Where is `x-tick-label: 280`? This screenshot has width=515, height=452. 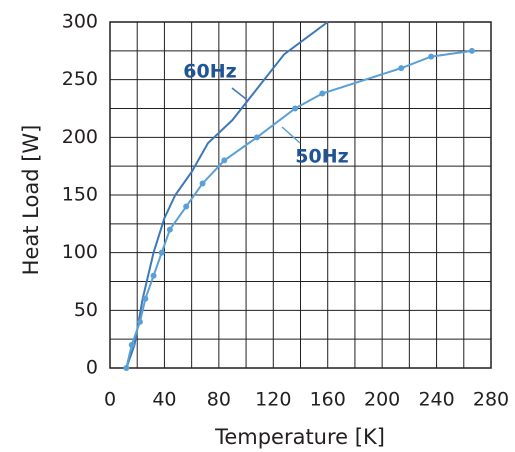
x-tick-label: 280 is located at coordinates (491, 400).